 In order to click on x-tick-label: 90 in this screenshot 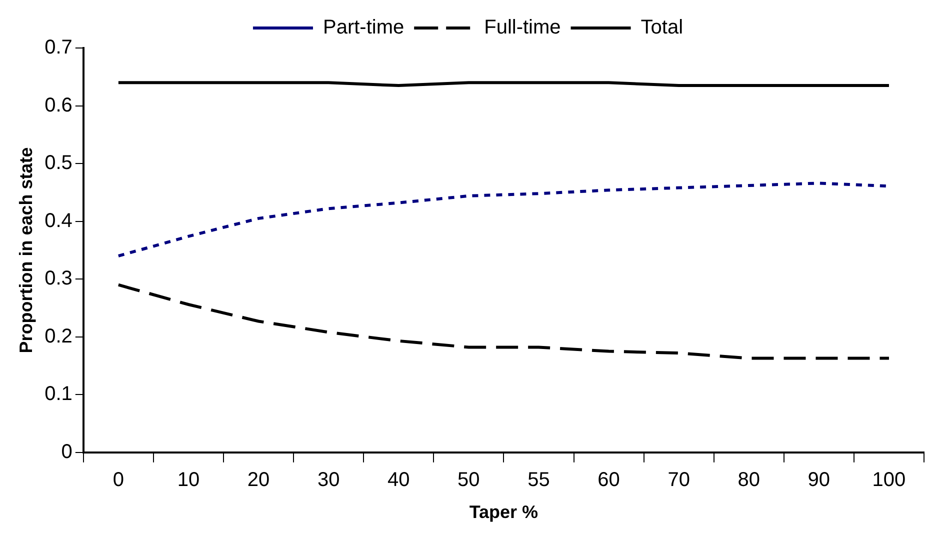, I will do `click(819, 479)`.